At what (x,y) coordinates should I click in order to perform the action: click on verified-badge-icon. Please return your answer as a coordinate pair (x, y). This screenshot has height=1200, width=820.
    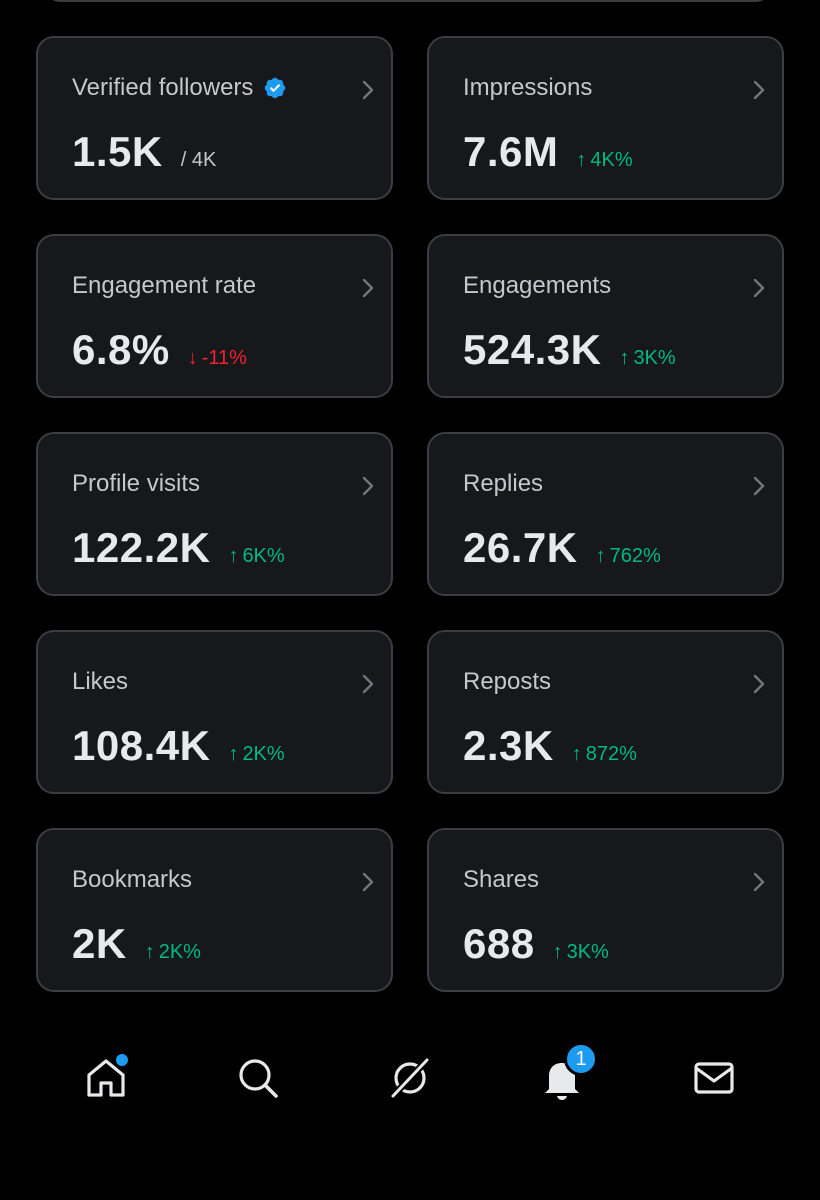
    Looking at the image, I should click on (275, 88).